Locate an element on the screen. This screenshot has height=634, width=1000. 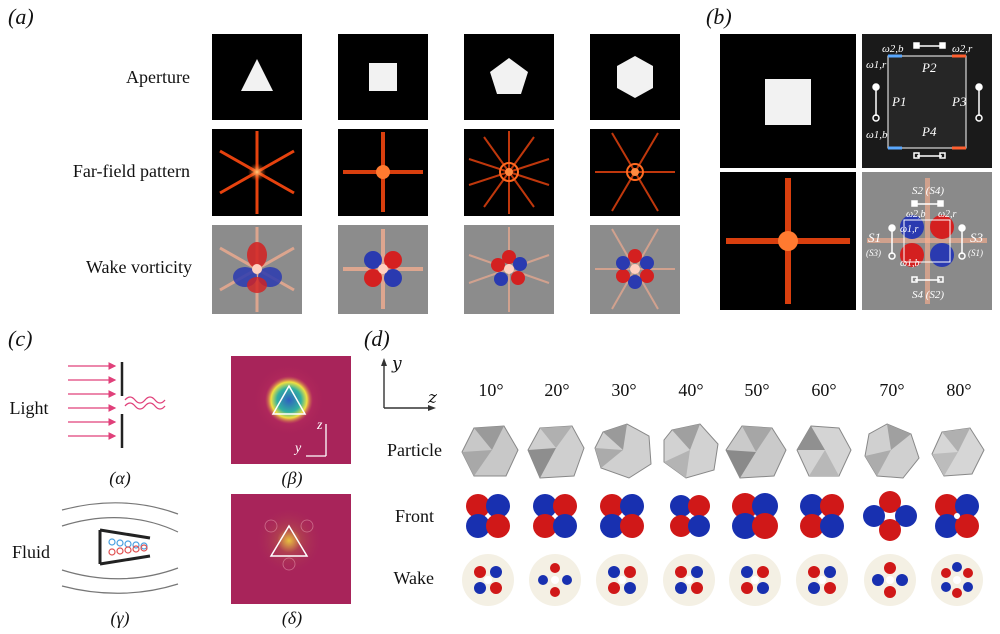
label-omega-1b-b: ω1,b is located at coordinates (910, 263).